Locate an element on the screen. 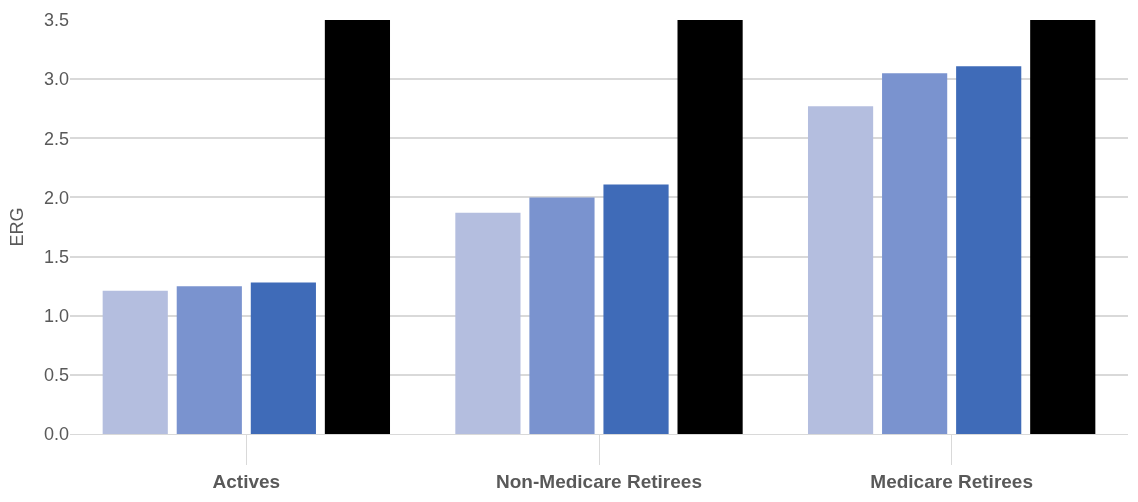 The width and height of the screenshot is (1138, 502). y-tick-label: 0.5 is located at coordinates (56, 375).